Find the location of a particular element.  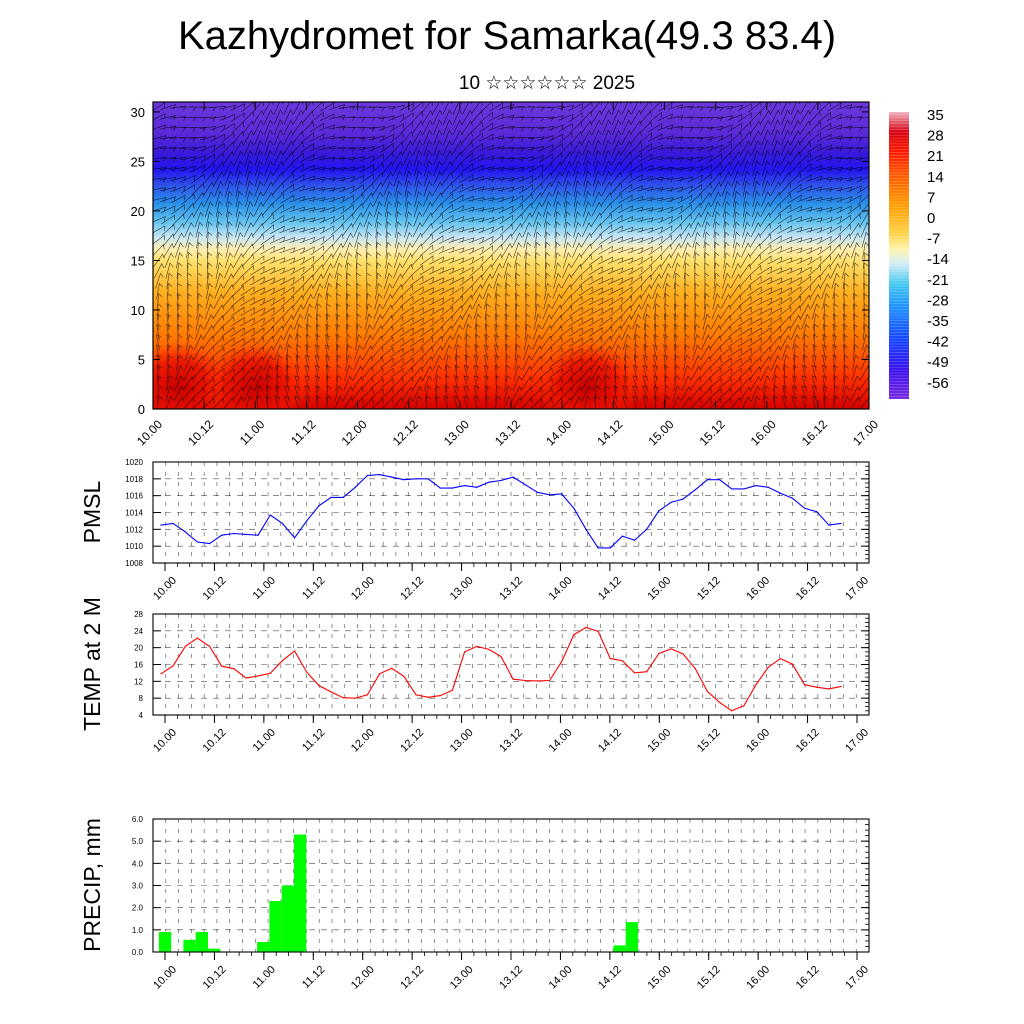

y-axis-label: PRECIP, mm is located at coordinates (92, 885).